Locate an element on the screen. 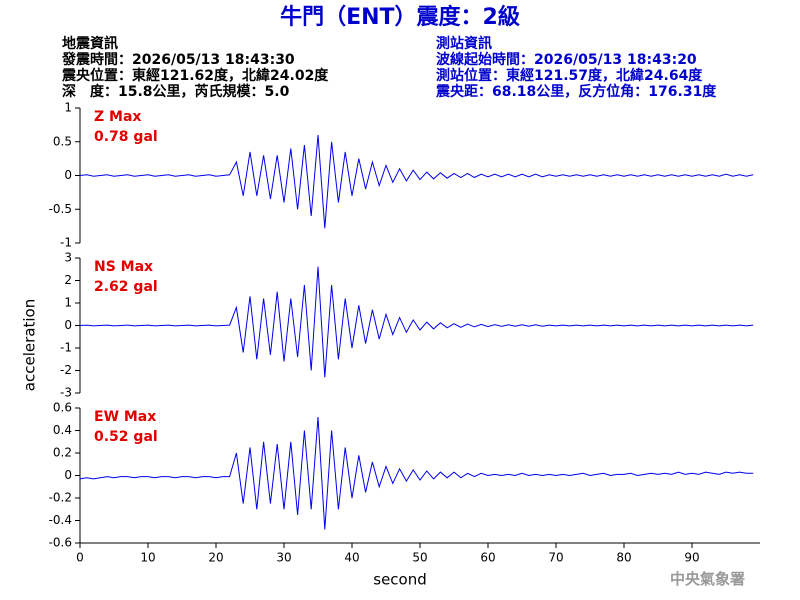  waveform is located at coordinates (416, 181).